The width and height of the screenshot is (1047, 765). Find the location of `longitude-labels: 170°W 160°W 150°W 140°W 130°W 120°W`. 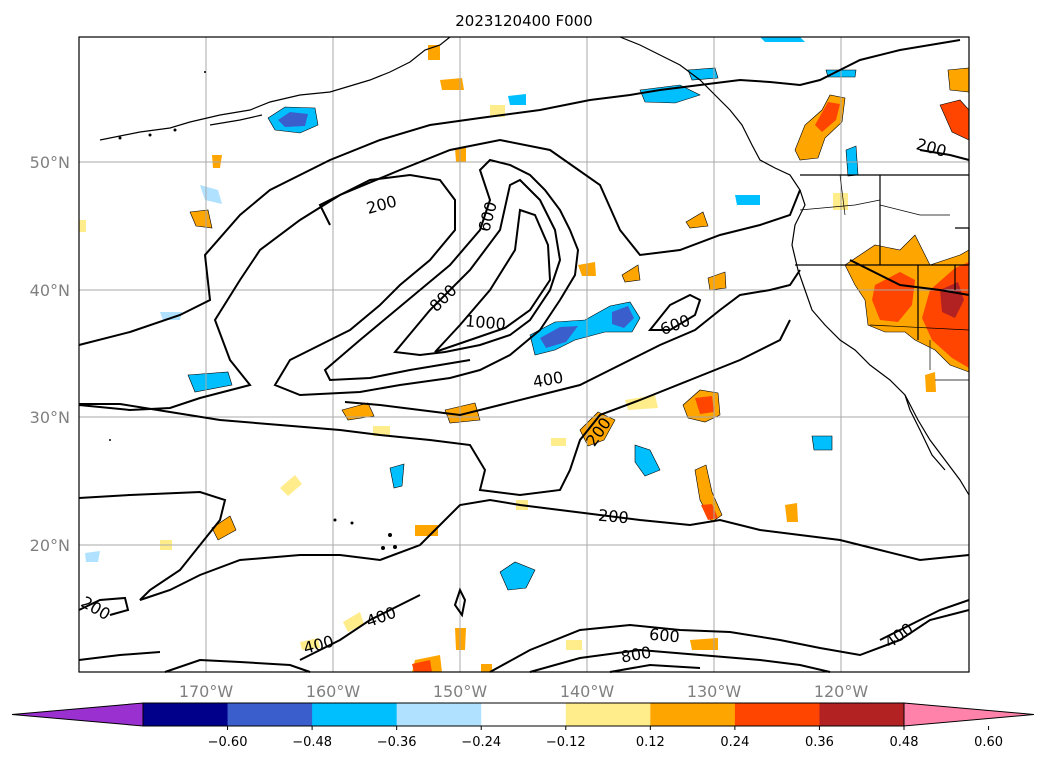

longitude-labels: 170°W 160°W 150°W 140°W 130°W 120°W is located at coordinates (524, 691).